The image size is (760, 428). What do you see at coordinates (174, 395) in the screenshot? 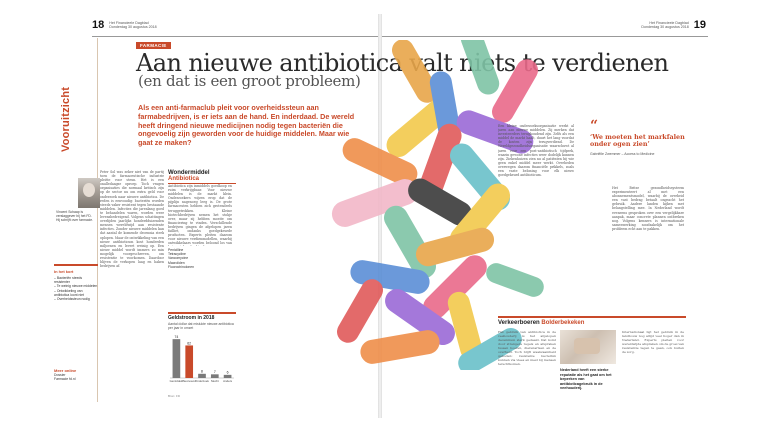
I see `chart-source: Bron: FD` at bounding box center [174, 395].